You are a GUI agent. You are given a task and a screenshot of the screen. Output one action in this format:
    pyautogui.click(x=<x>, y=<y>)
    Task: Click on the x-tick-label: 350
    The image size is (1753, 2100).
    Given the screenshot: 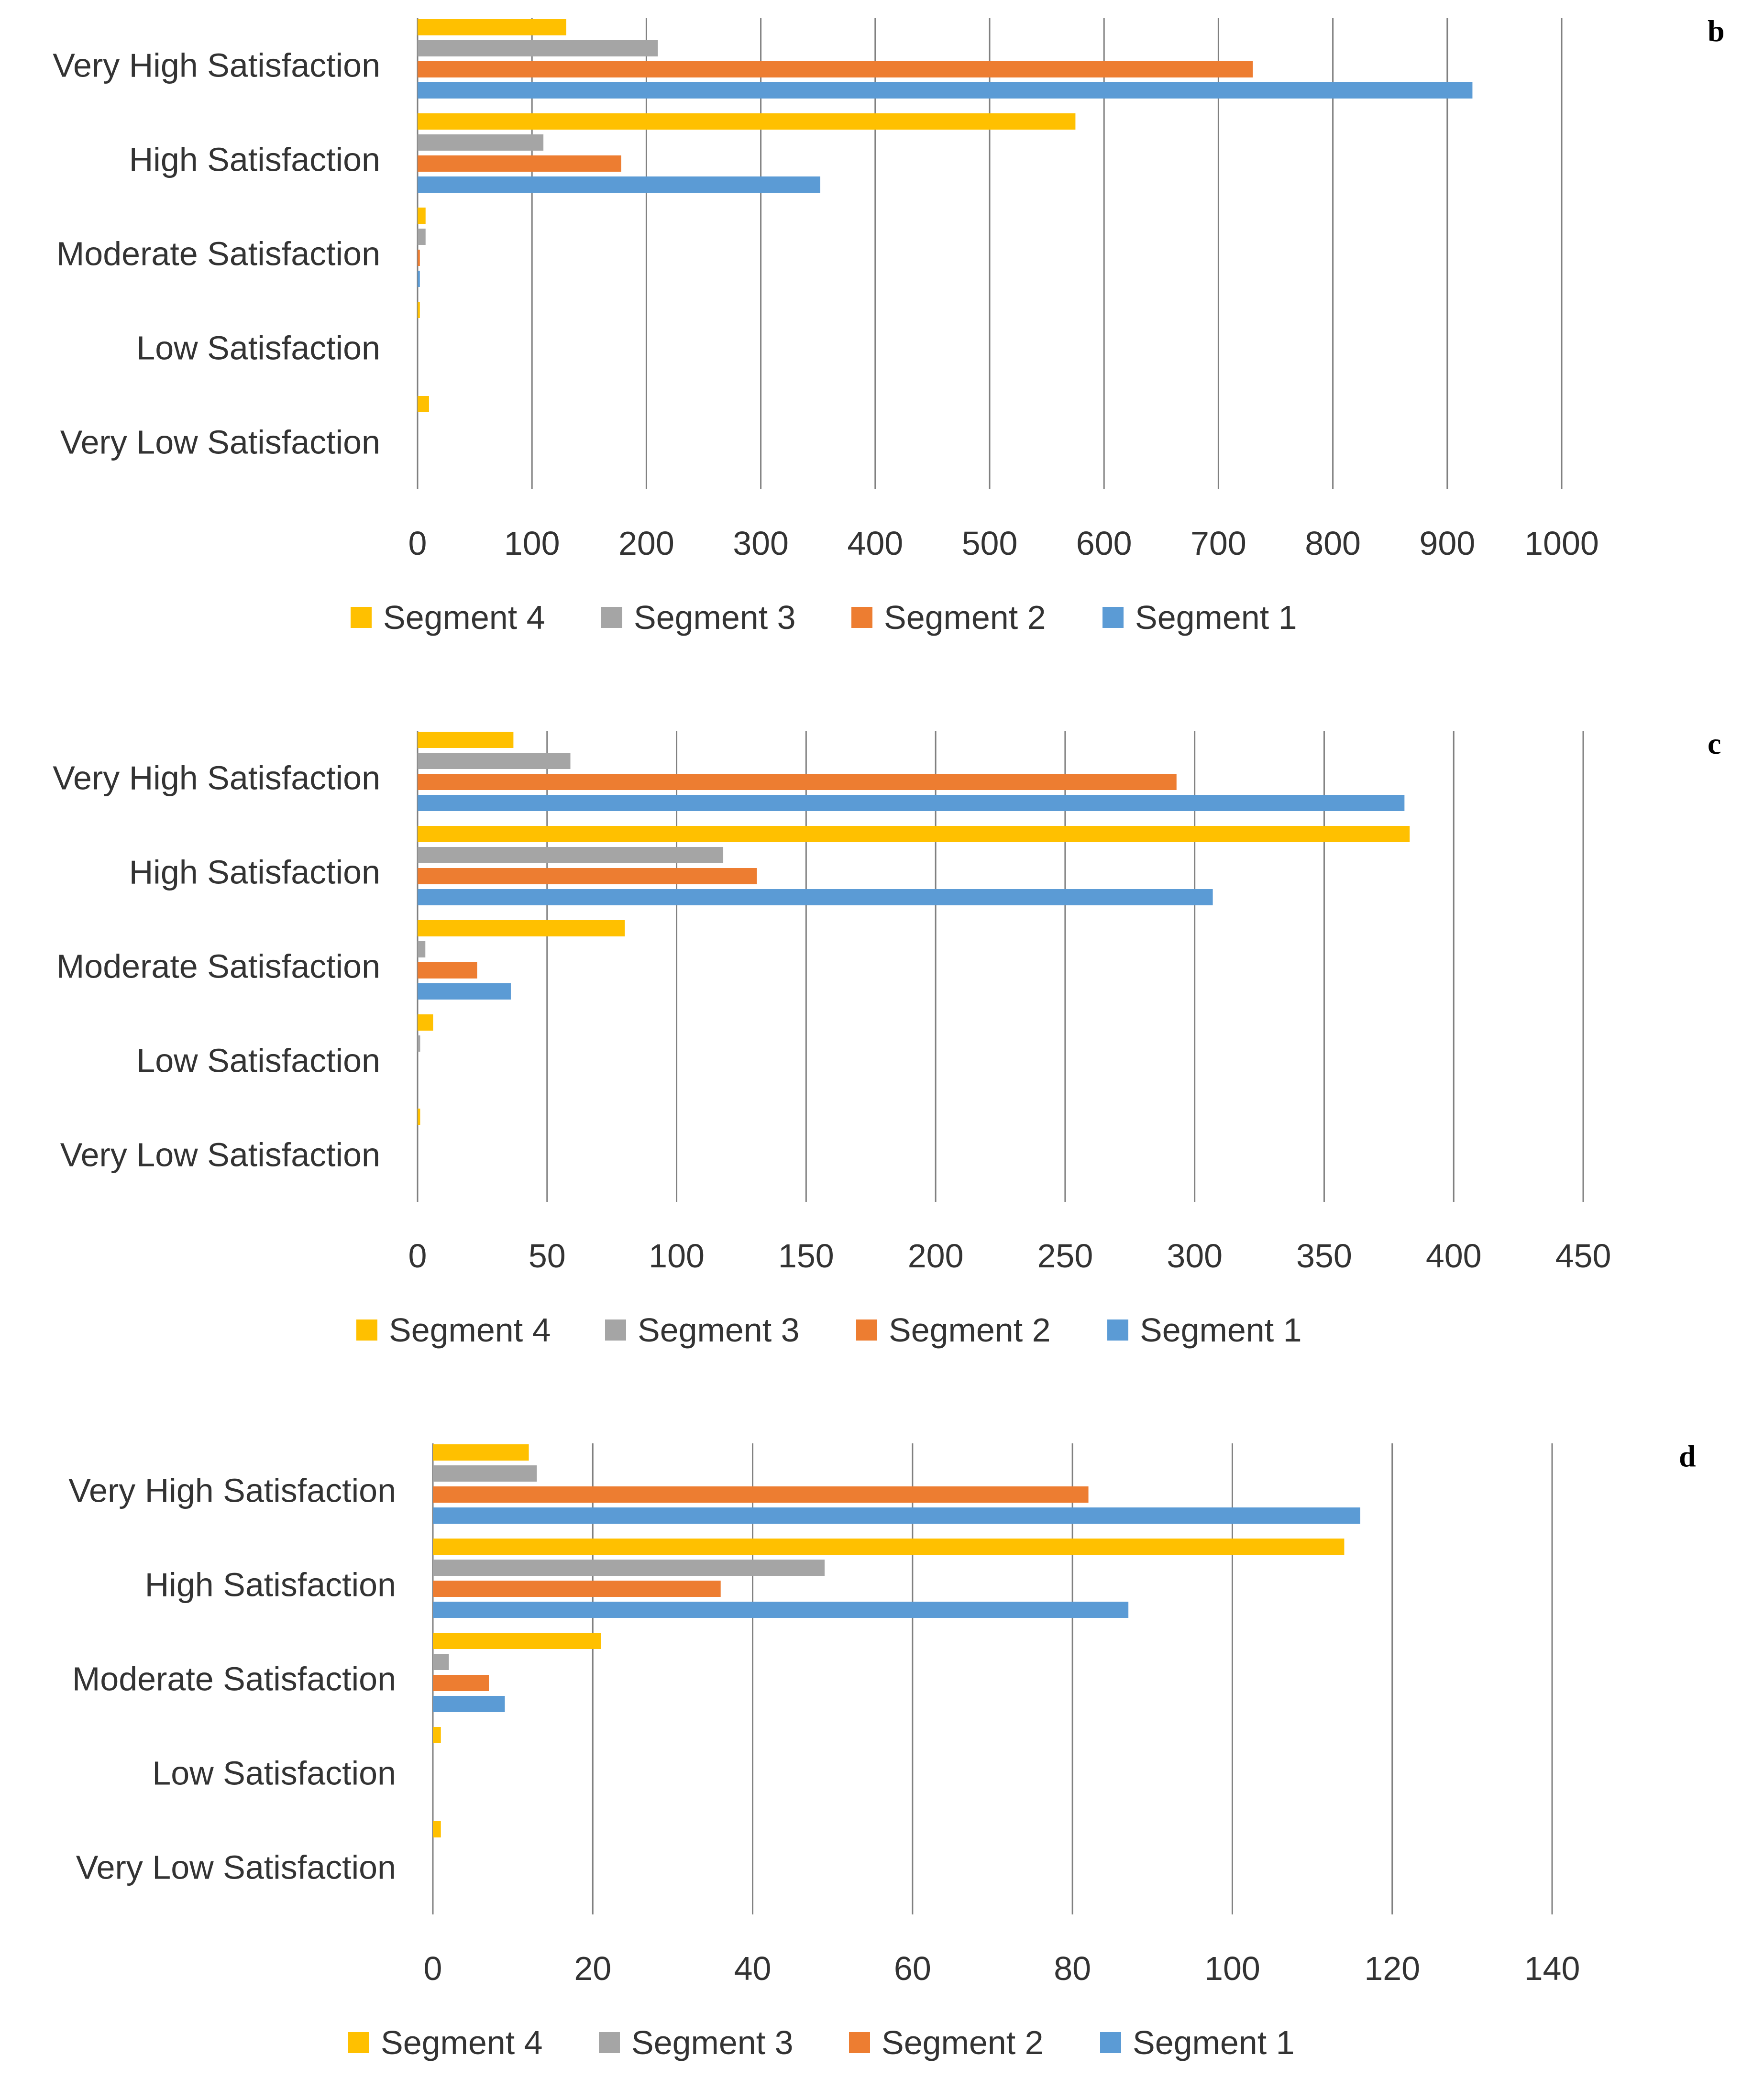 What is the action you would take?
    pyautogui.click(x=1324, y=1256)
    